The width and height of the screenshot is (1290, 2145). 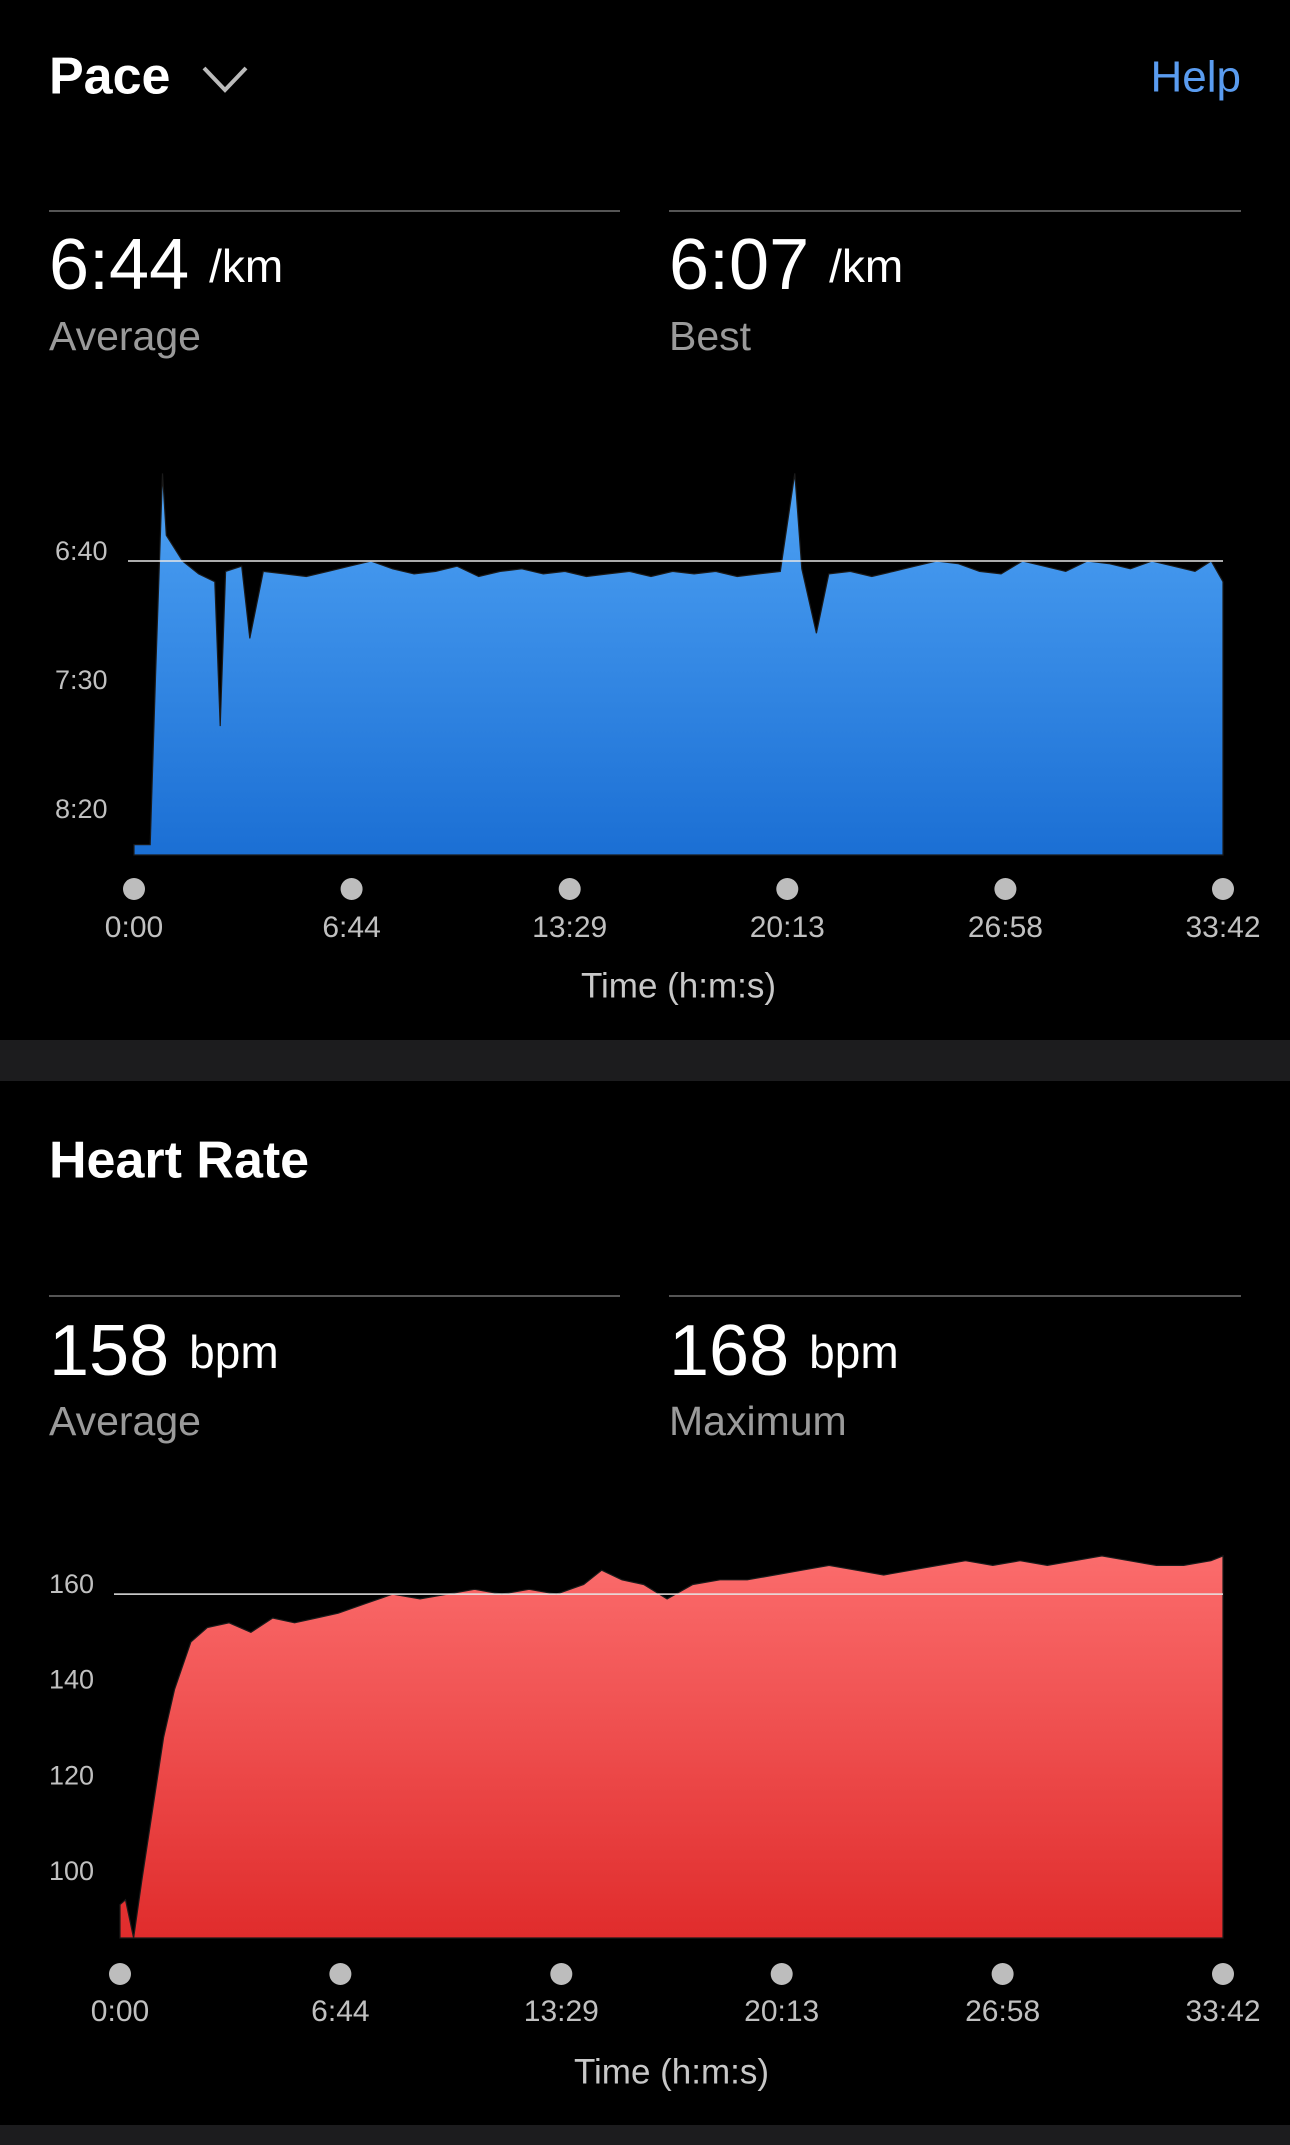 What do you see at coordinates (109, 1351) in the screenshot?
I see `stat-number: 158` at bounding box center [109, 1351].